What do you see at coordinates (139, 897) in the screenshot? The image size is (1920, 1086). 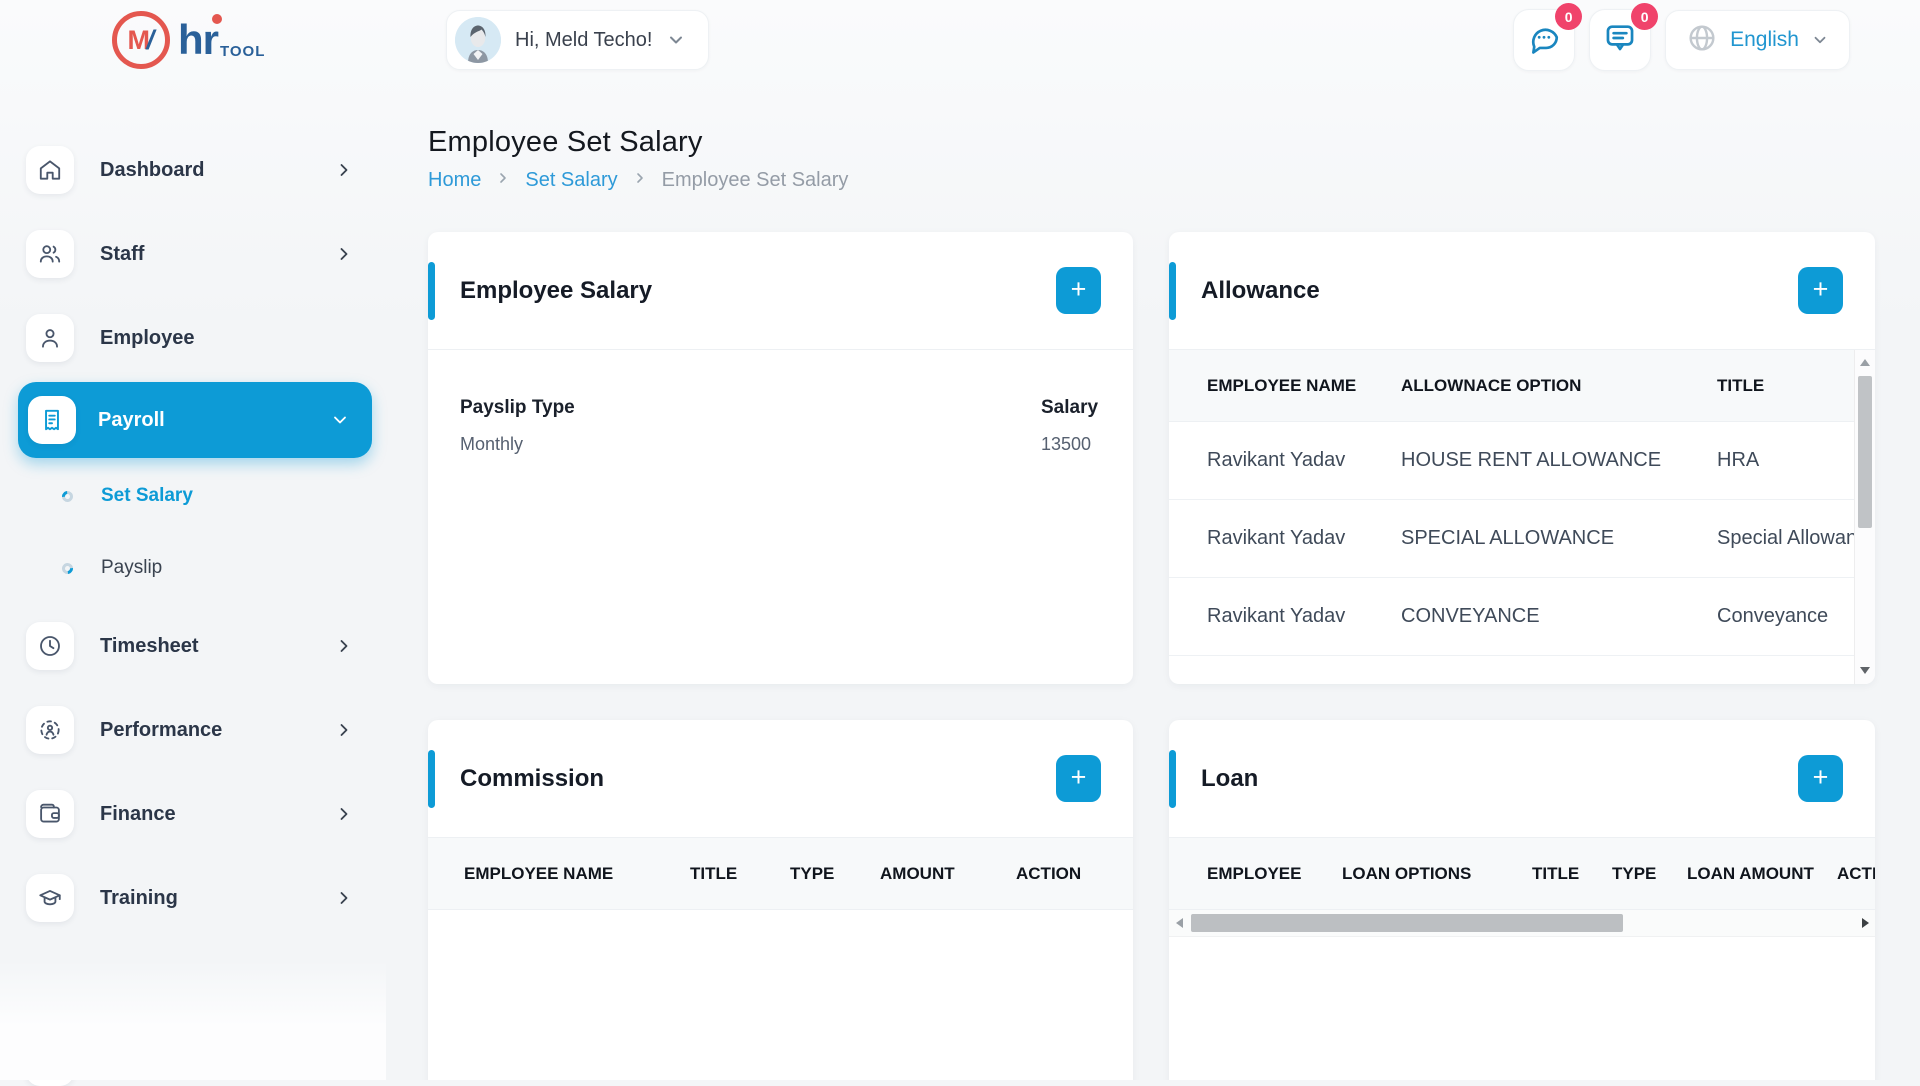 I see `sidebar-item-label: Training` at bounding box center [139, 897].